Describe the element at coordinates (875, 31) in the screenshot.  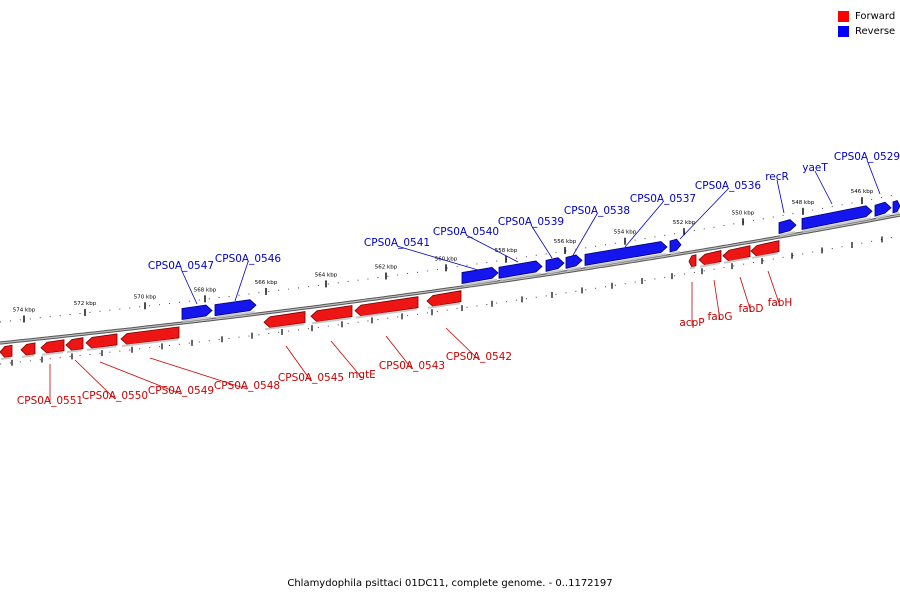
I see `legend-reverse-label: Reverse` at that location.